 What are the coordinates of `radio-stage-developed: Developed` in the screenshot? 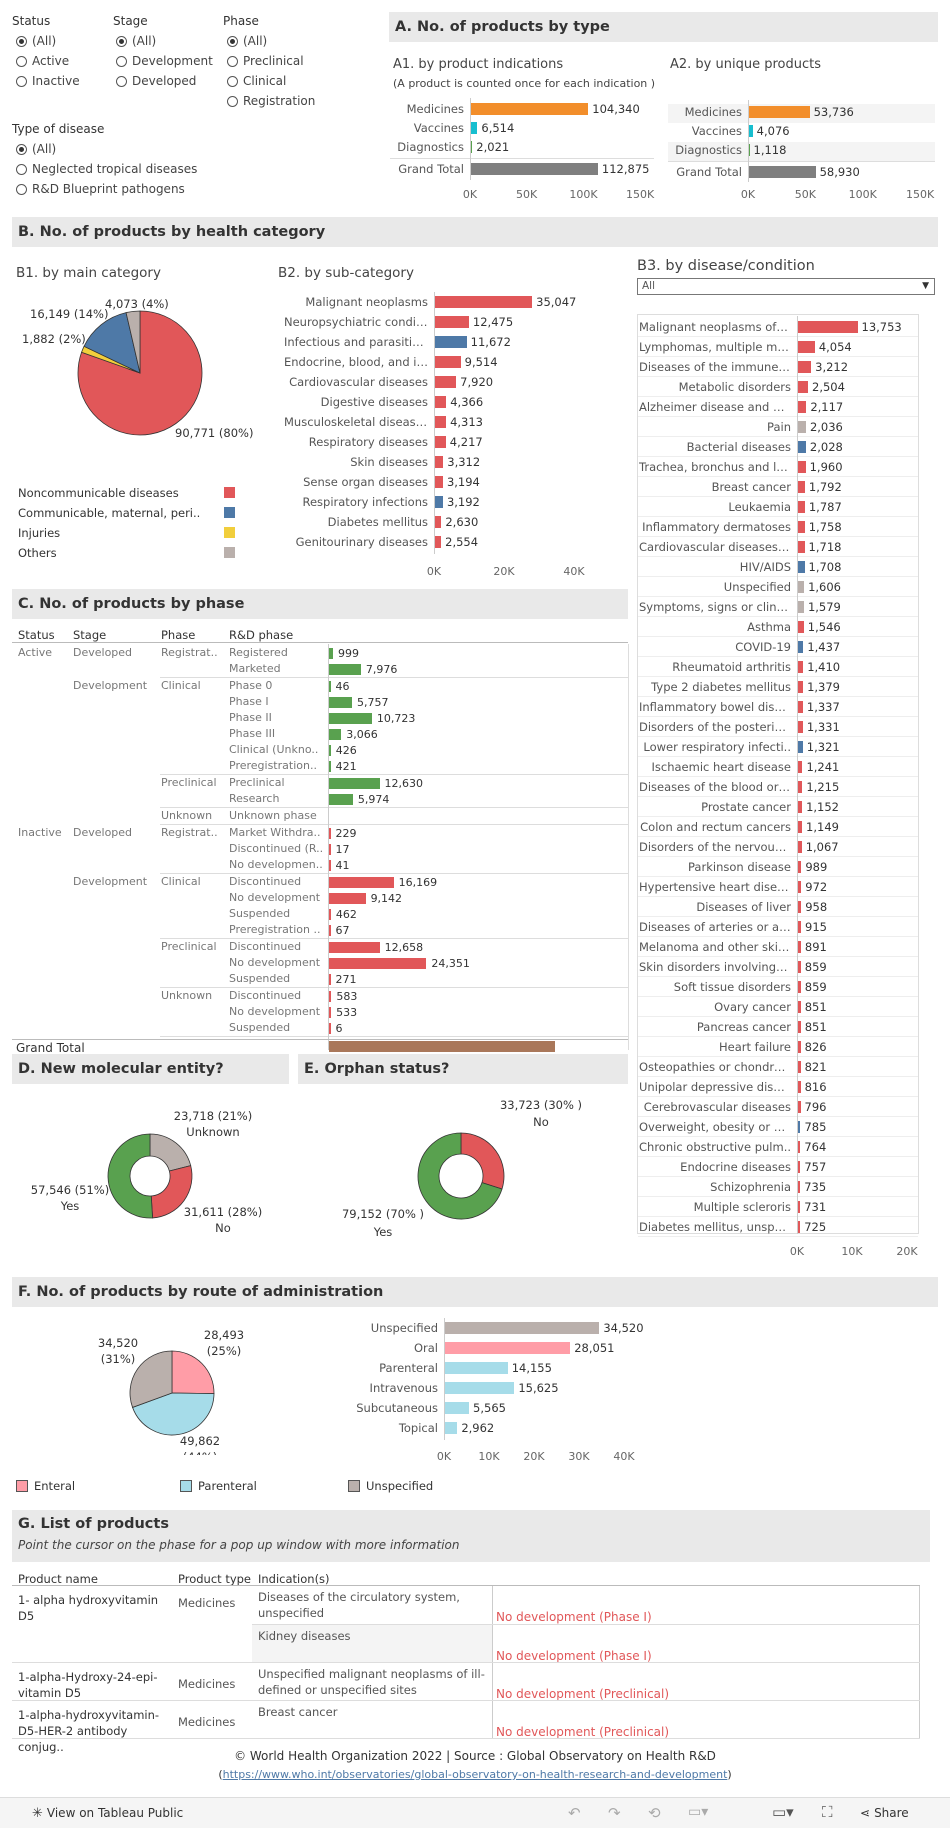 It's located at (156, 81).